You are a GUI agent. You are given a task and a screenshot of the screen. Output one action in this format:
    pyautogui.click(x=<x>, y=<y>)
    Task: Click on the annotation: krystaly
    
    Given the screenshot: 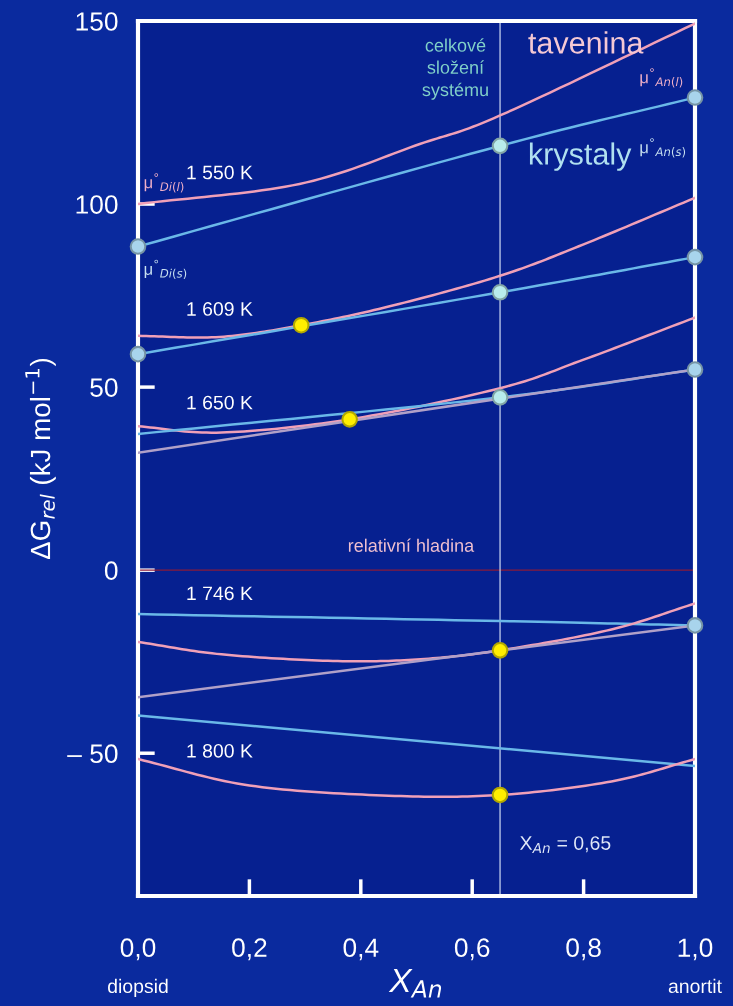 What is the action you would take?
    pyautogui.click(x=580, y=156)
    